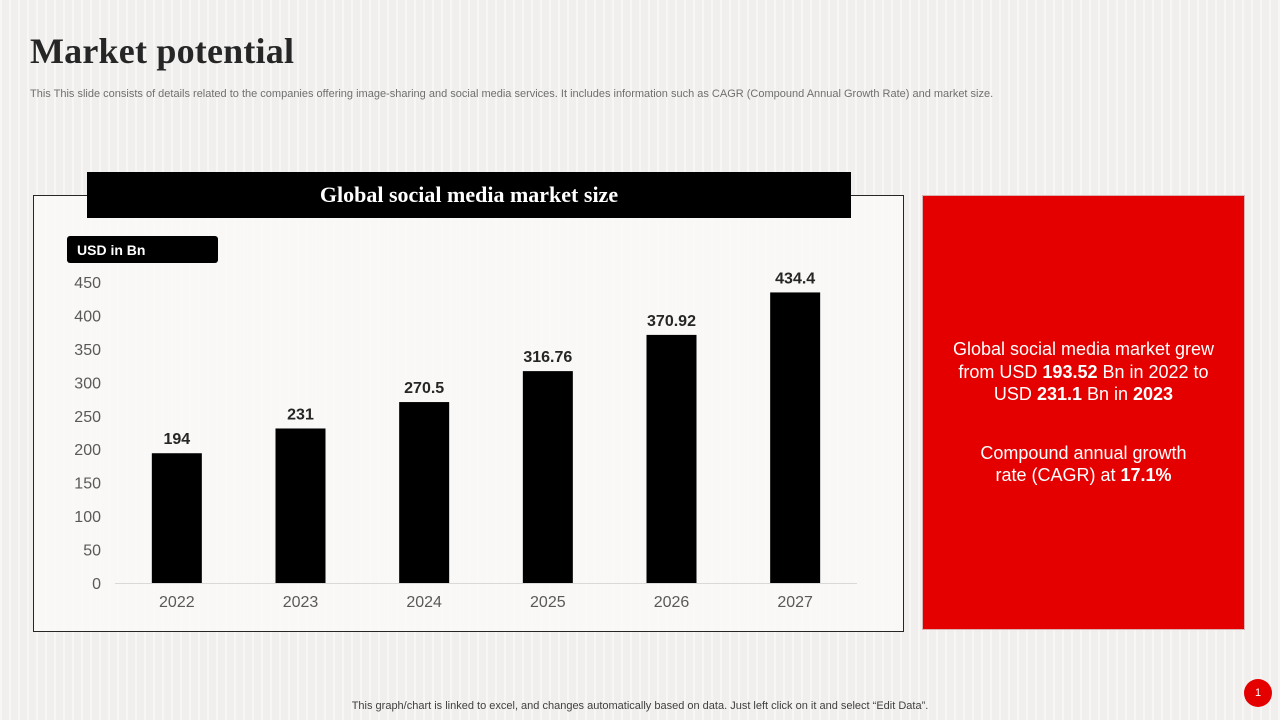  Describe the element at coordinates (300, 505) in the screenshot. I see `bar-2023` at that location.